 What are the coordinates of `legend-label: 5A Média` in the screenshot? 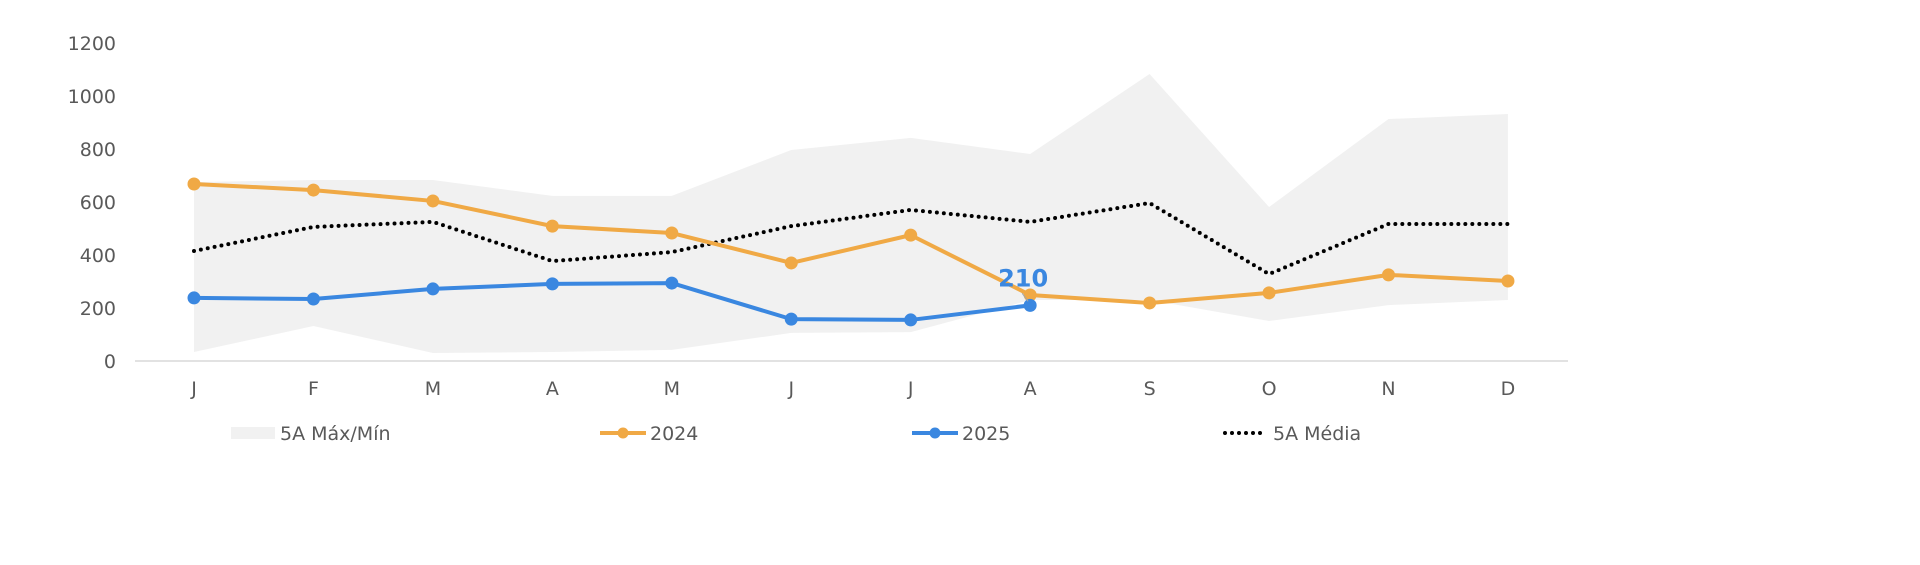 It's located at (1317, 434).